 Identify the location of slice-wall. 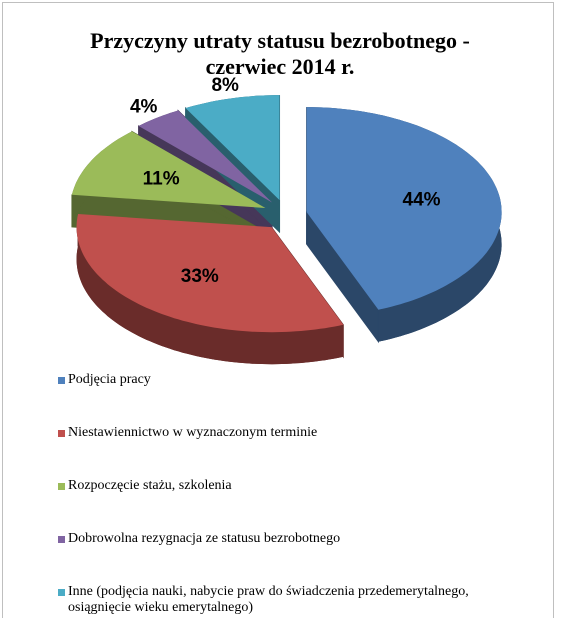
(210, 289).